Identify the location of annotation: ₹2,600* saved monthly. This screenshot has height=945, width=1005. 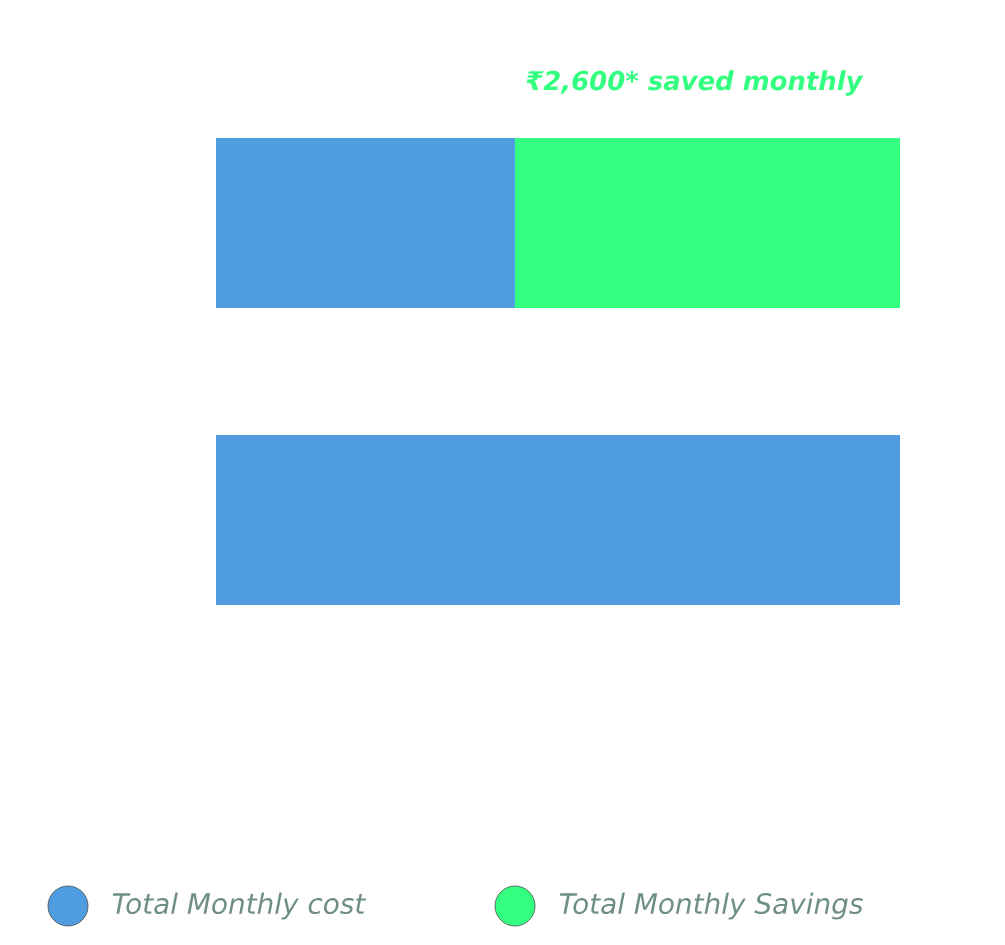
(695, 83).